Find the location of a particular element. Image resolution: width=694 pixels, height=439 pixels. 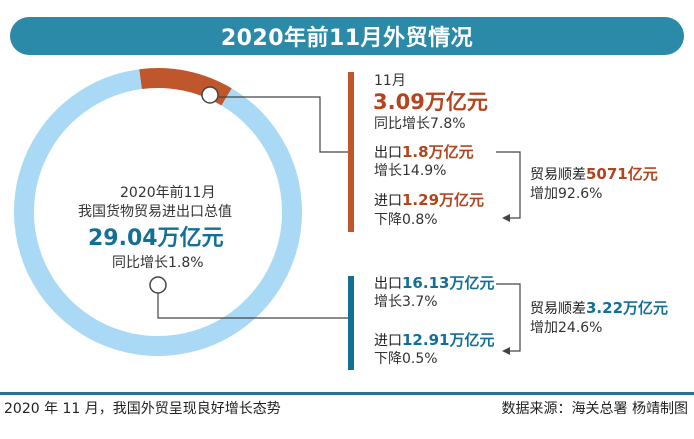

page-title: 2020年前11月外贸情况 is located at coordinates (347, 38).